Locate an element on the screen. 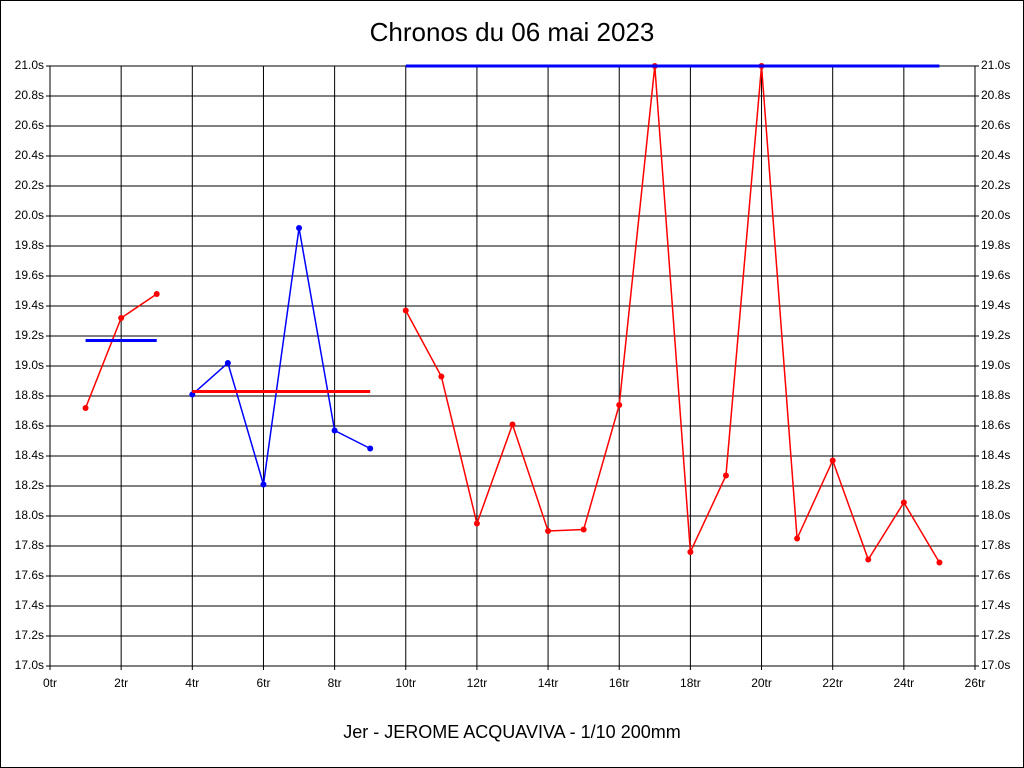  y2-tick-label: 20.0s is located at coordinates (995, 215).